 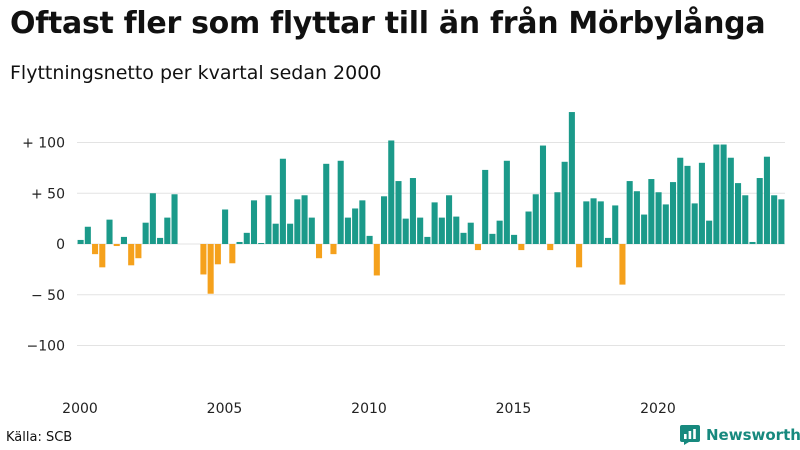 I want to click on x-tick-label: 2020, so click(x=658, y=409).